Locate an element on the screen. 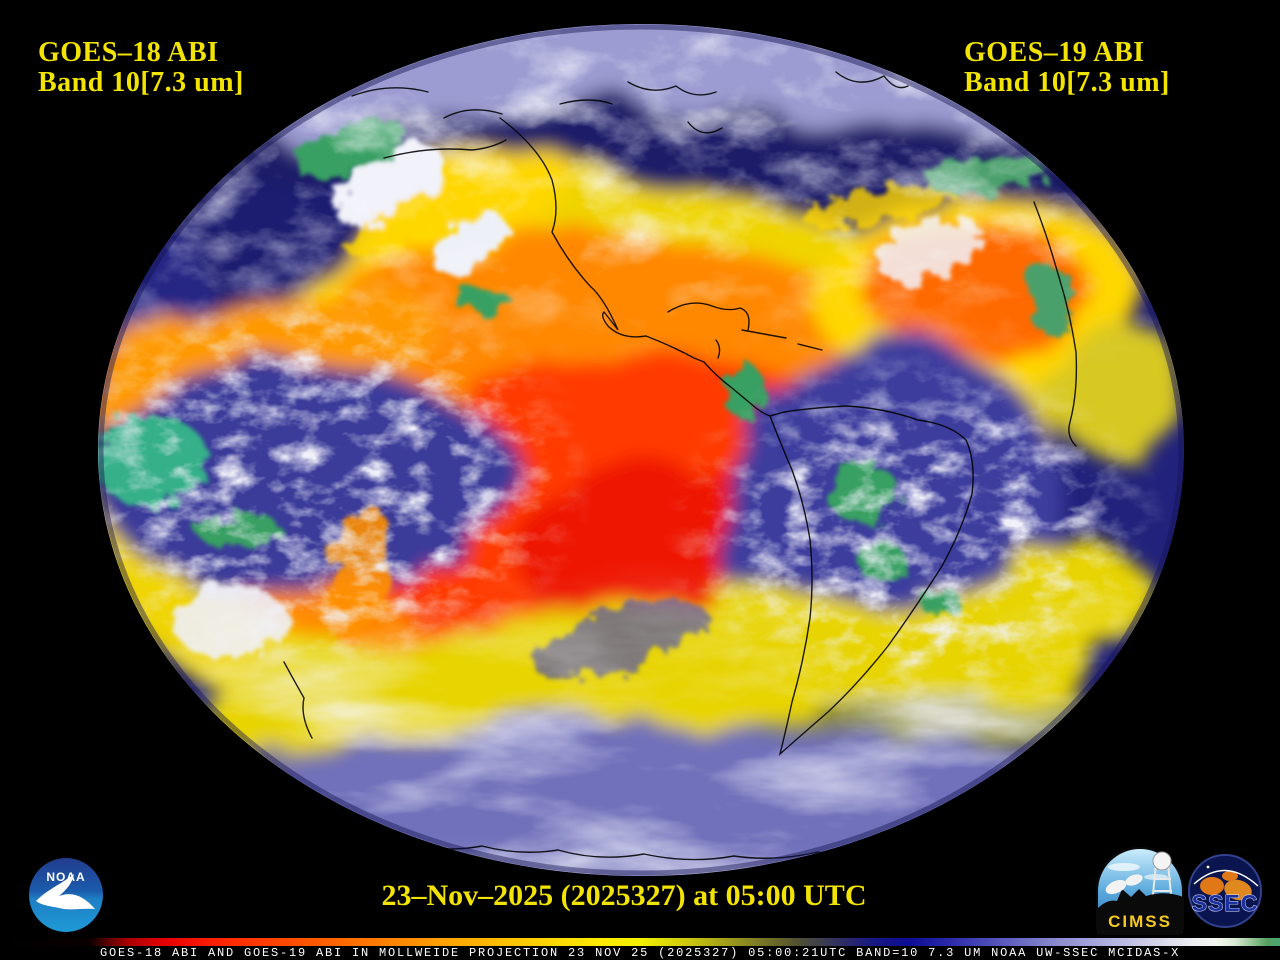 The height and width of the screenshot is (960, 1280). image-timestamp: 23–Nov–2025 (2025327) at 05:00 UTC is located at coordinates (624, 895).